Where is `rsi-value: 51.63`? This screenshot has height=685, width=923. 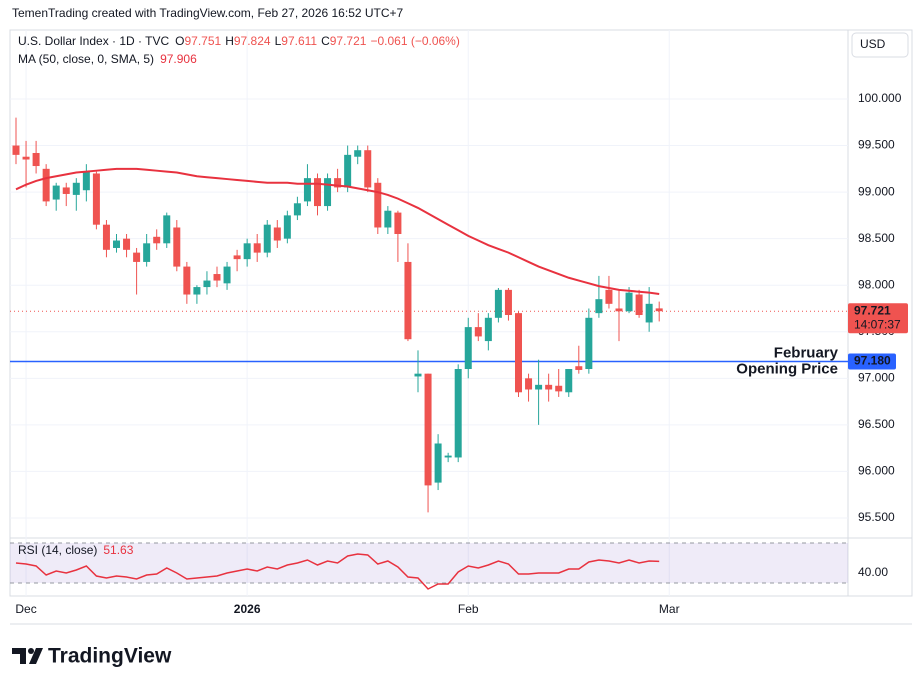
rsi-value: 51.63 is located at coordinates (118, 550).